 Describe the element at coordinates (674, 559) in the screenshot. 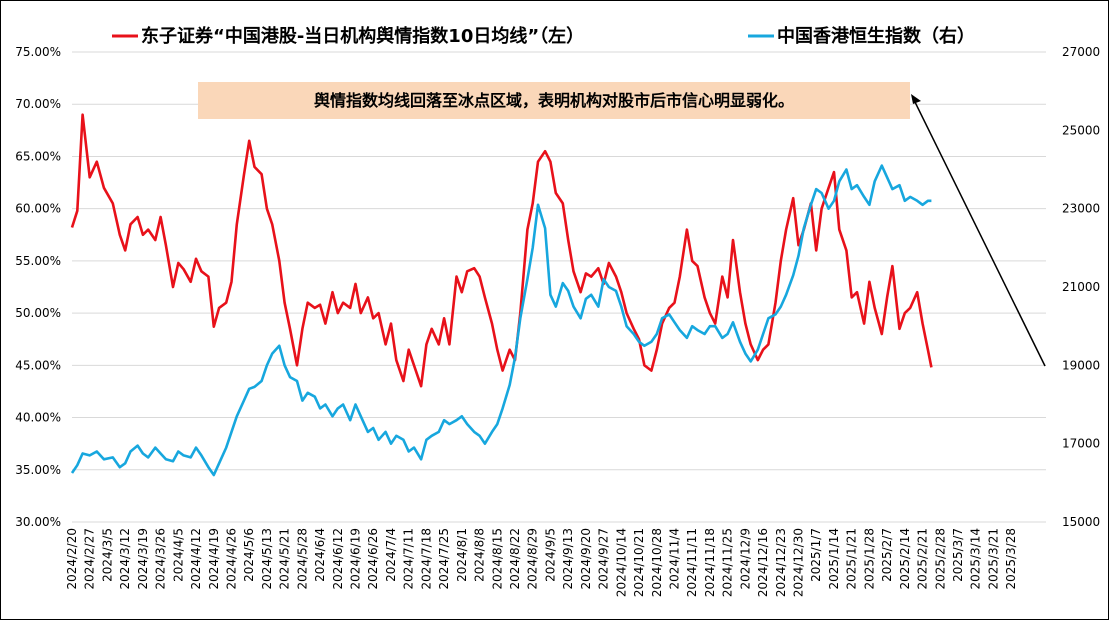

I see `x-tick-label: 2024/11/4` at that location.